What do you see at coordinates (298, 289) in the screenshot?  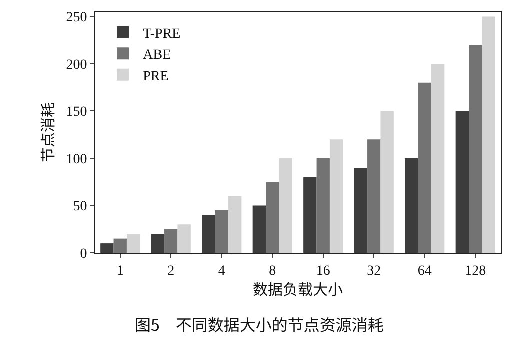 I see `x-axis-title: 数据负载大小` at bounding box center [298, 289].